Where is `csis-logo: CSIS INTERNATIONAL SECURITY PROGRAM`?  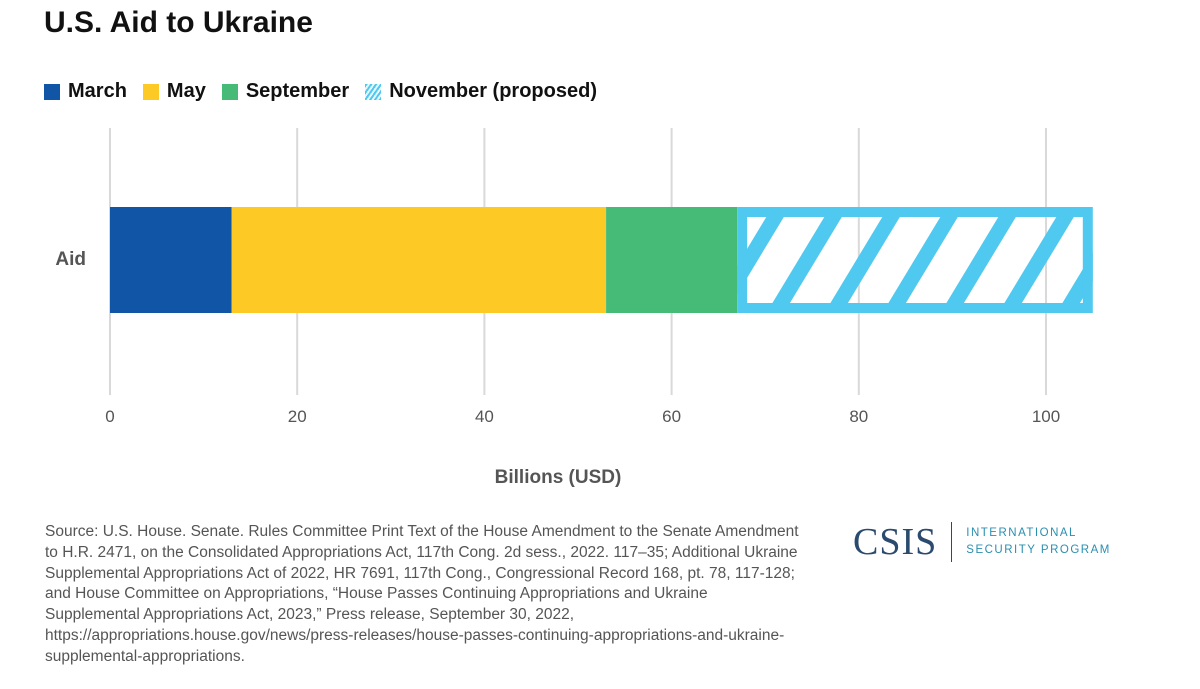
csis-logo: CSIS INTERNATIONAL SECURITY PROGRAM is located at coordinates (982, 542).